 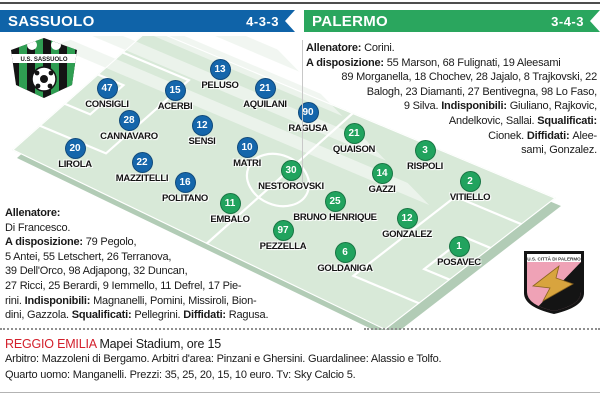 What do you see at coordinates (142, 162) in the screenshot?
I see `player-marker: 22` at bounding box center [142, 162].